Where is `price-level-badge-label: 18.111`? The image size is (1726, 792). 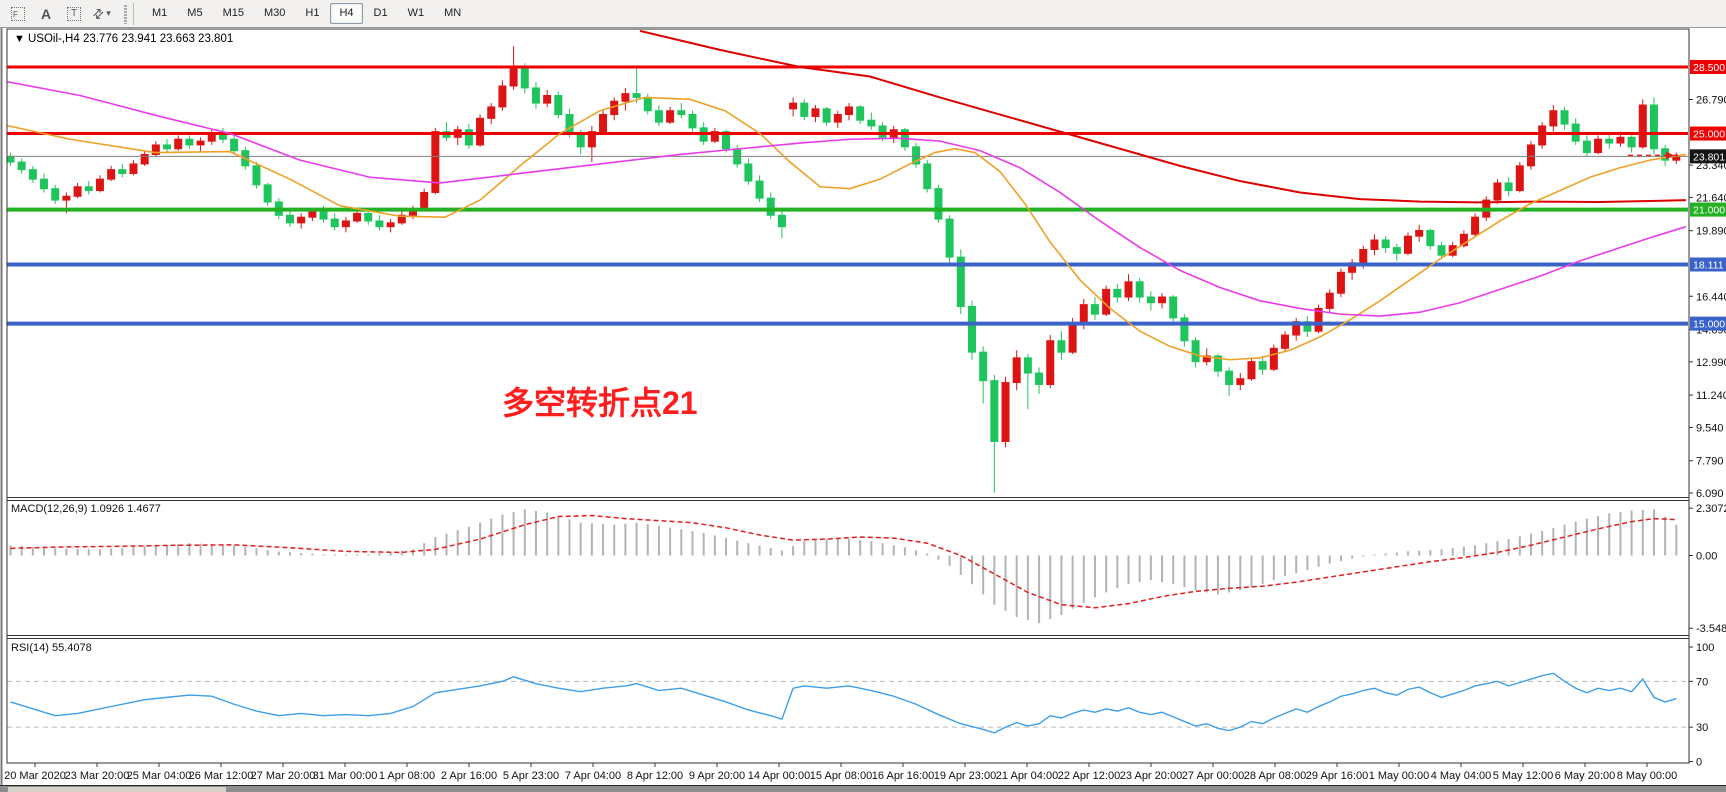 price-level-badge-label: 18.111 is located at coordinates (1708, 265).